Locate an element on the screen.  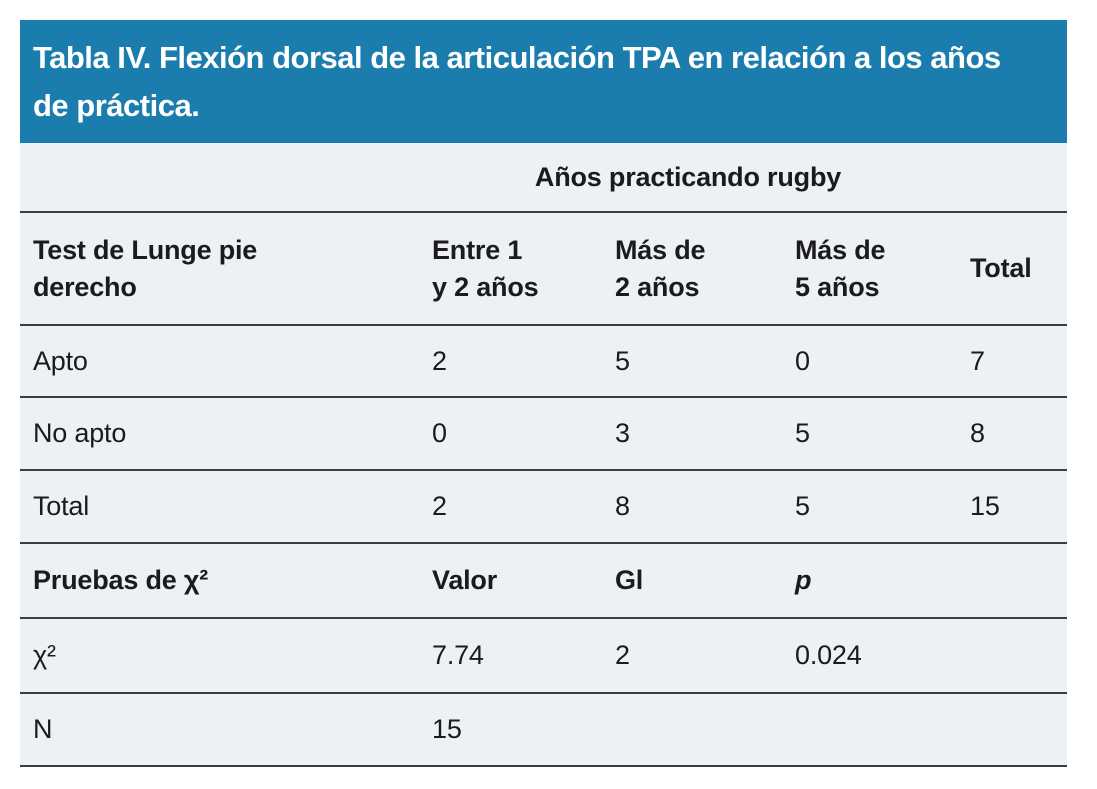
header-entre-1-2: Entre 1 y 2 años is located at coordinates (485, 268).